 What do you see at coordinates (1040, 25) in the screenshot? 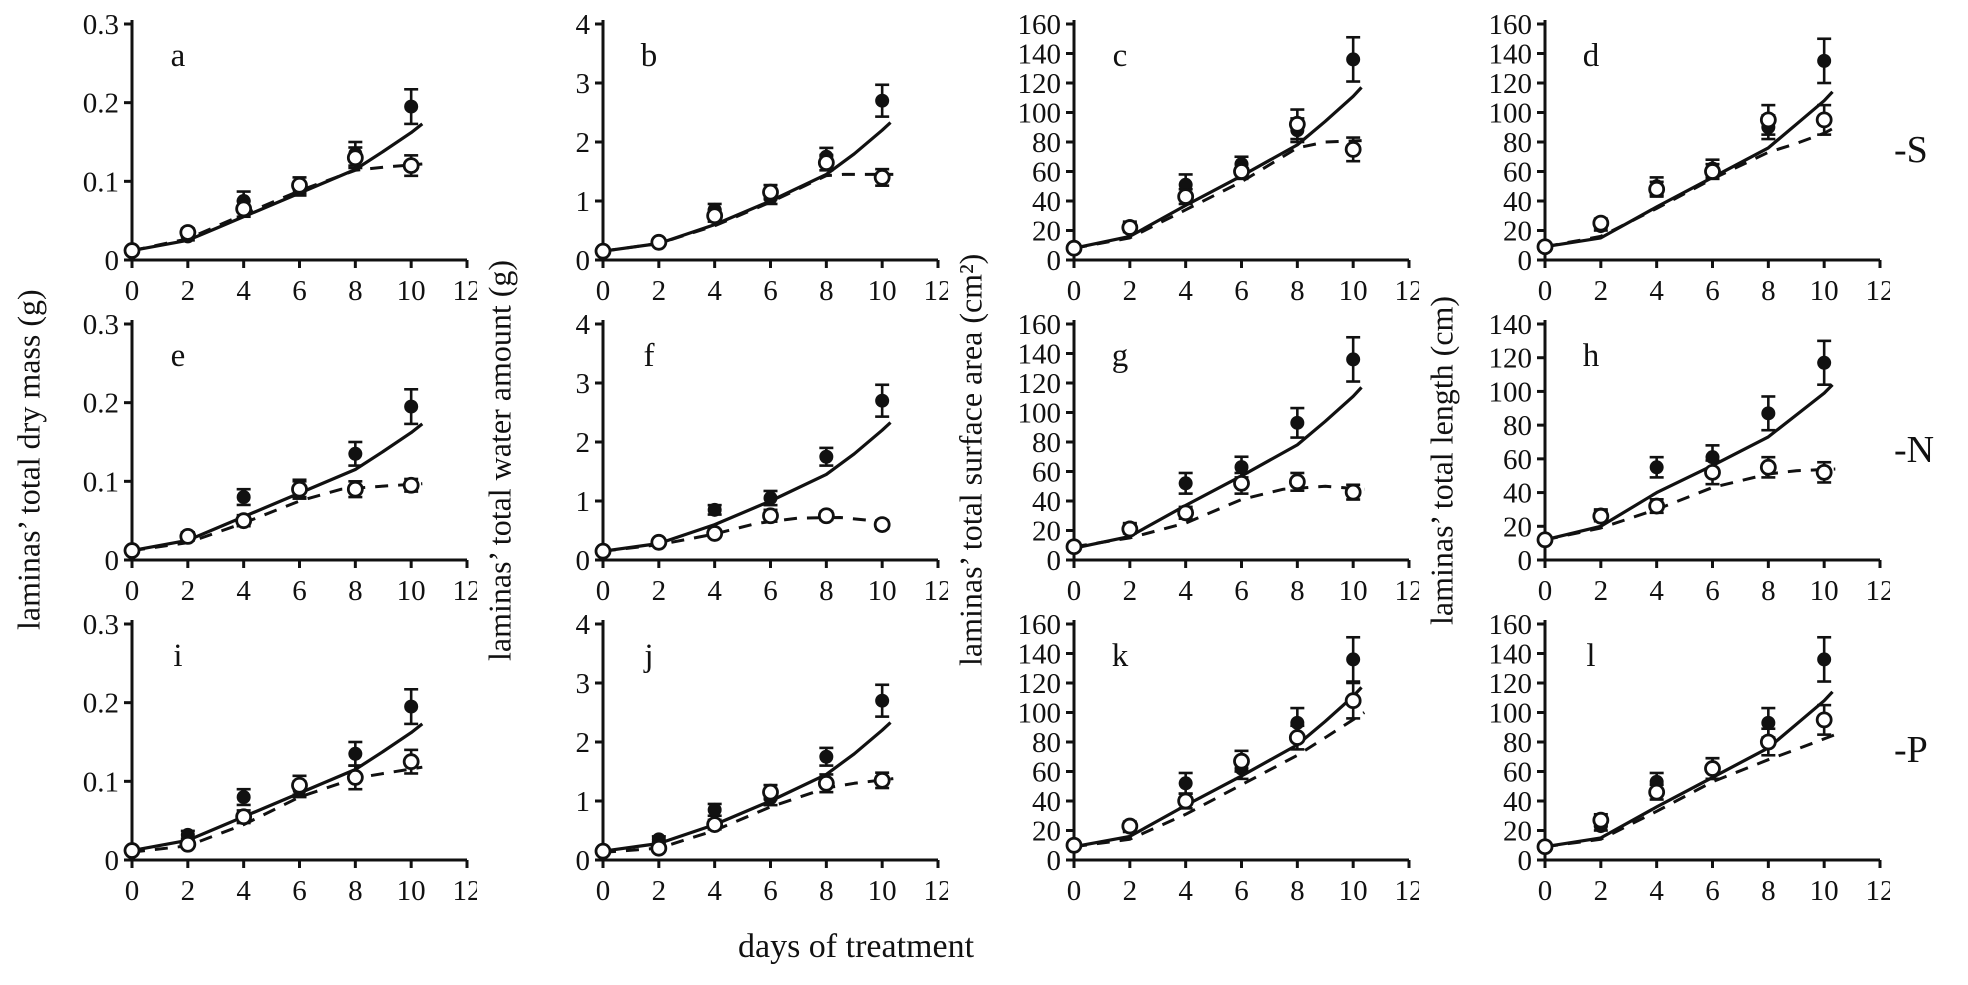
I see `svg-text: 160` at bounding box center [1040, 25].